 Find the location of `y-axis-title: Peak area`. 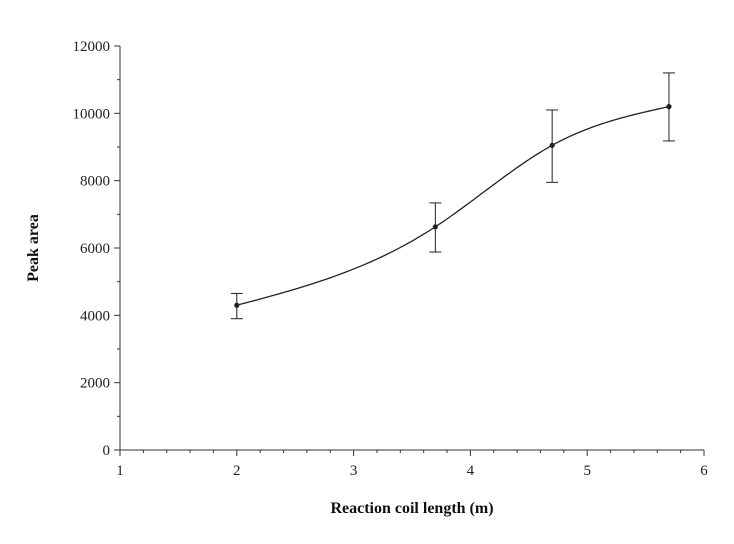

y-axis-title: Peak area is located at coordinates (33, 248).